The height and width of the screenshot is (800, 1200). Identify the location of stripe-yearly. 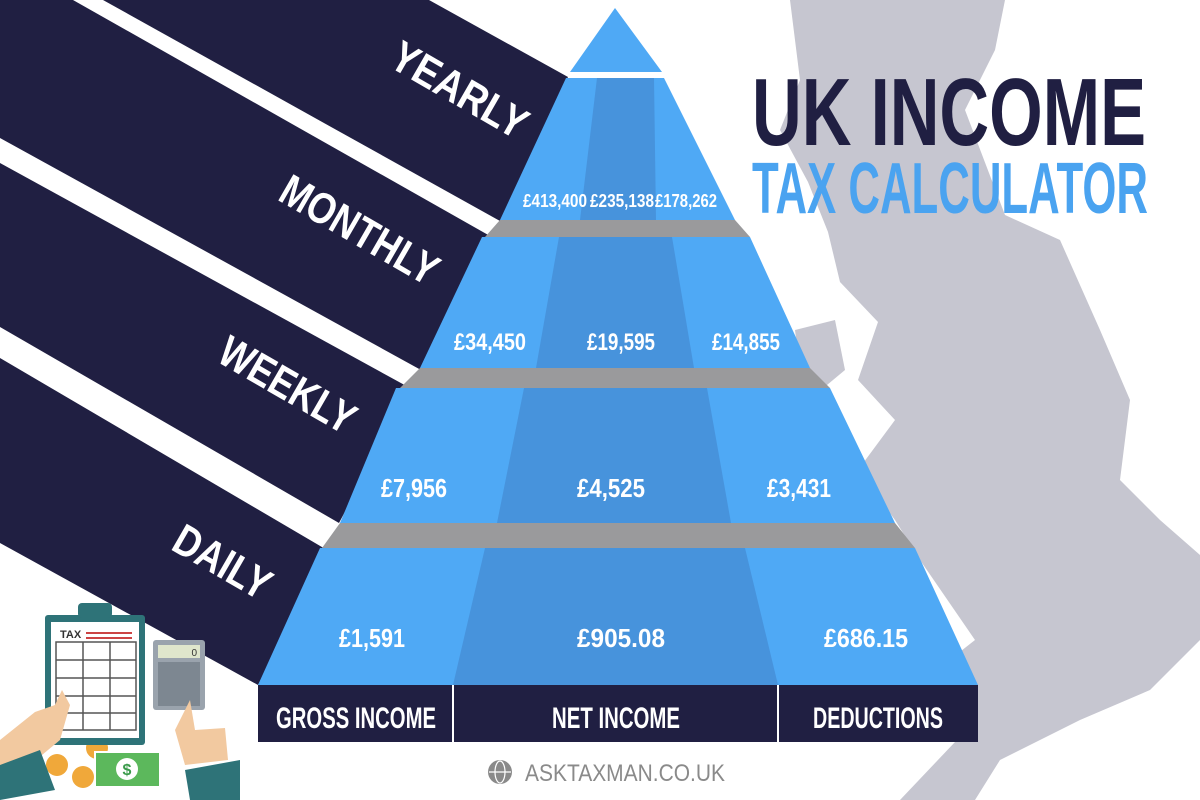
(335, 110).